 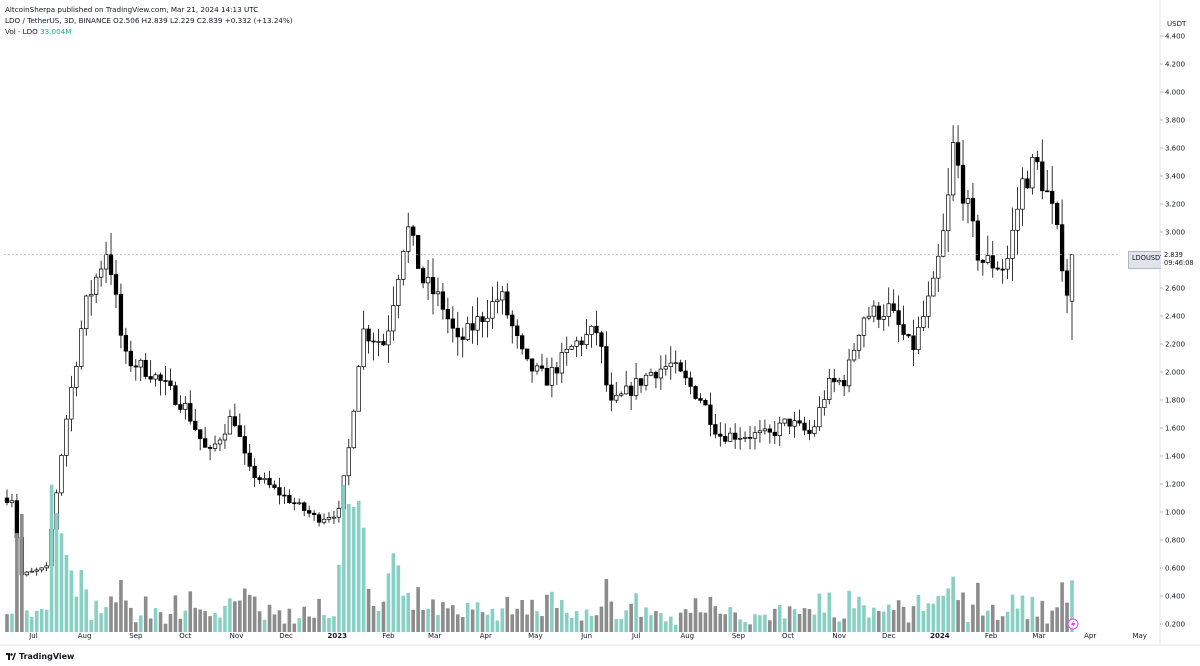 I want to click on price-tick-label: 1.600, so click(x=1175, y=429).